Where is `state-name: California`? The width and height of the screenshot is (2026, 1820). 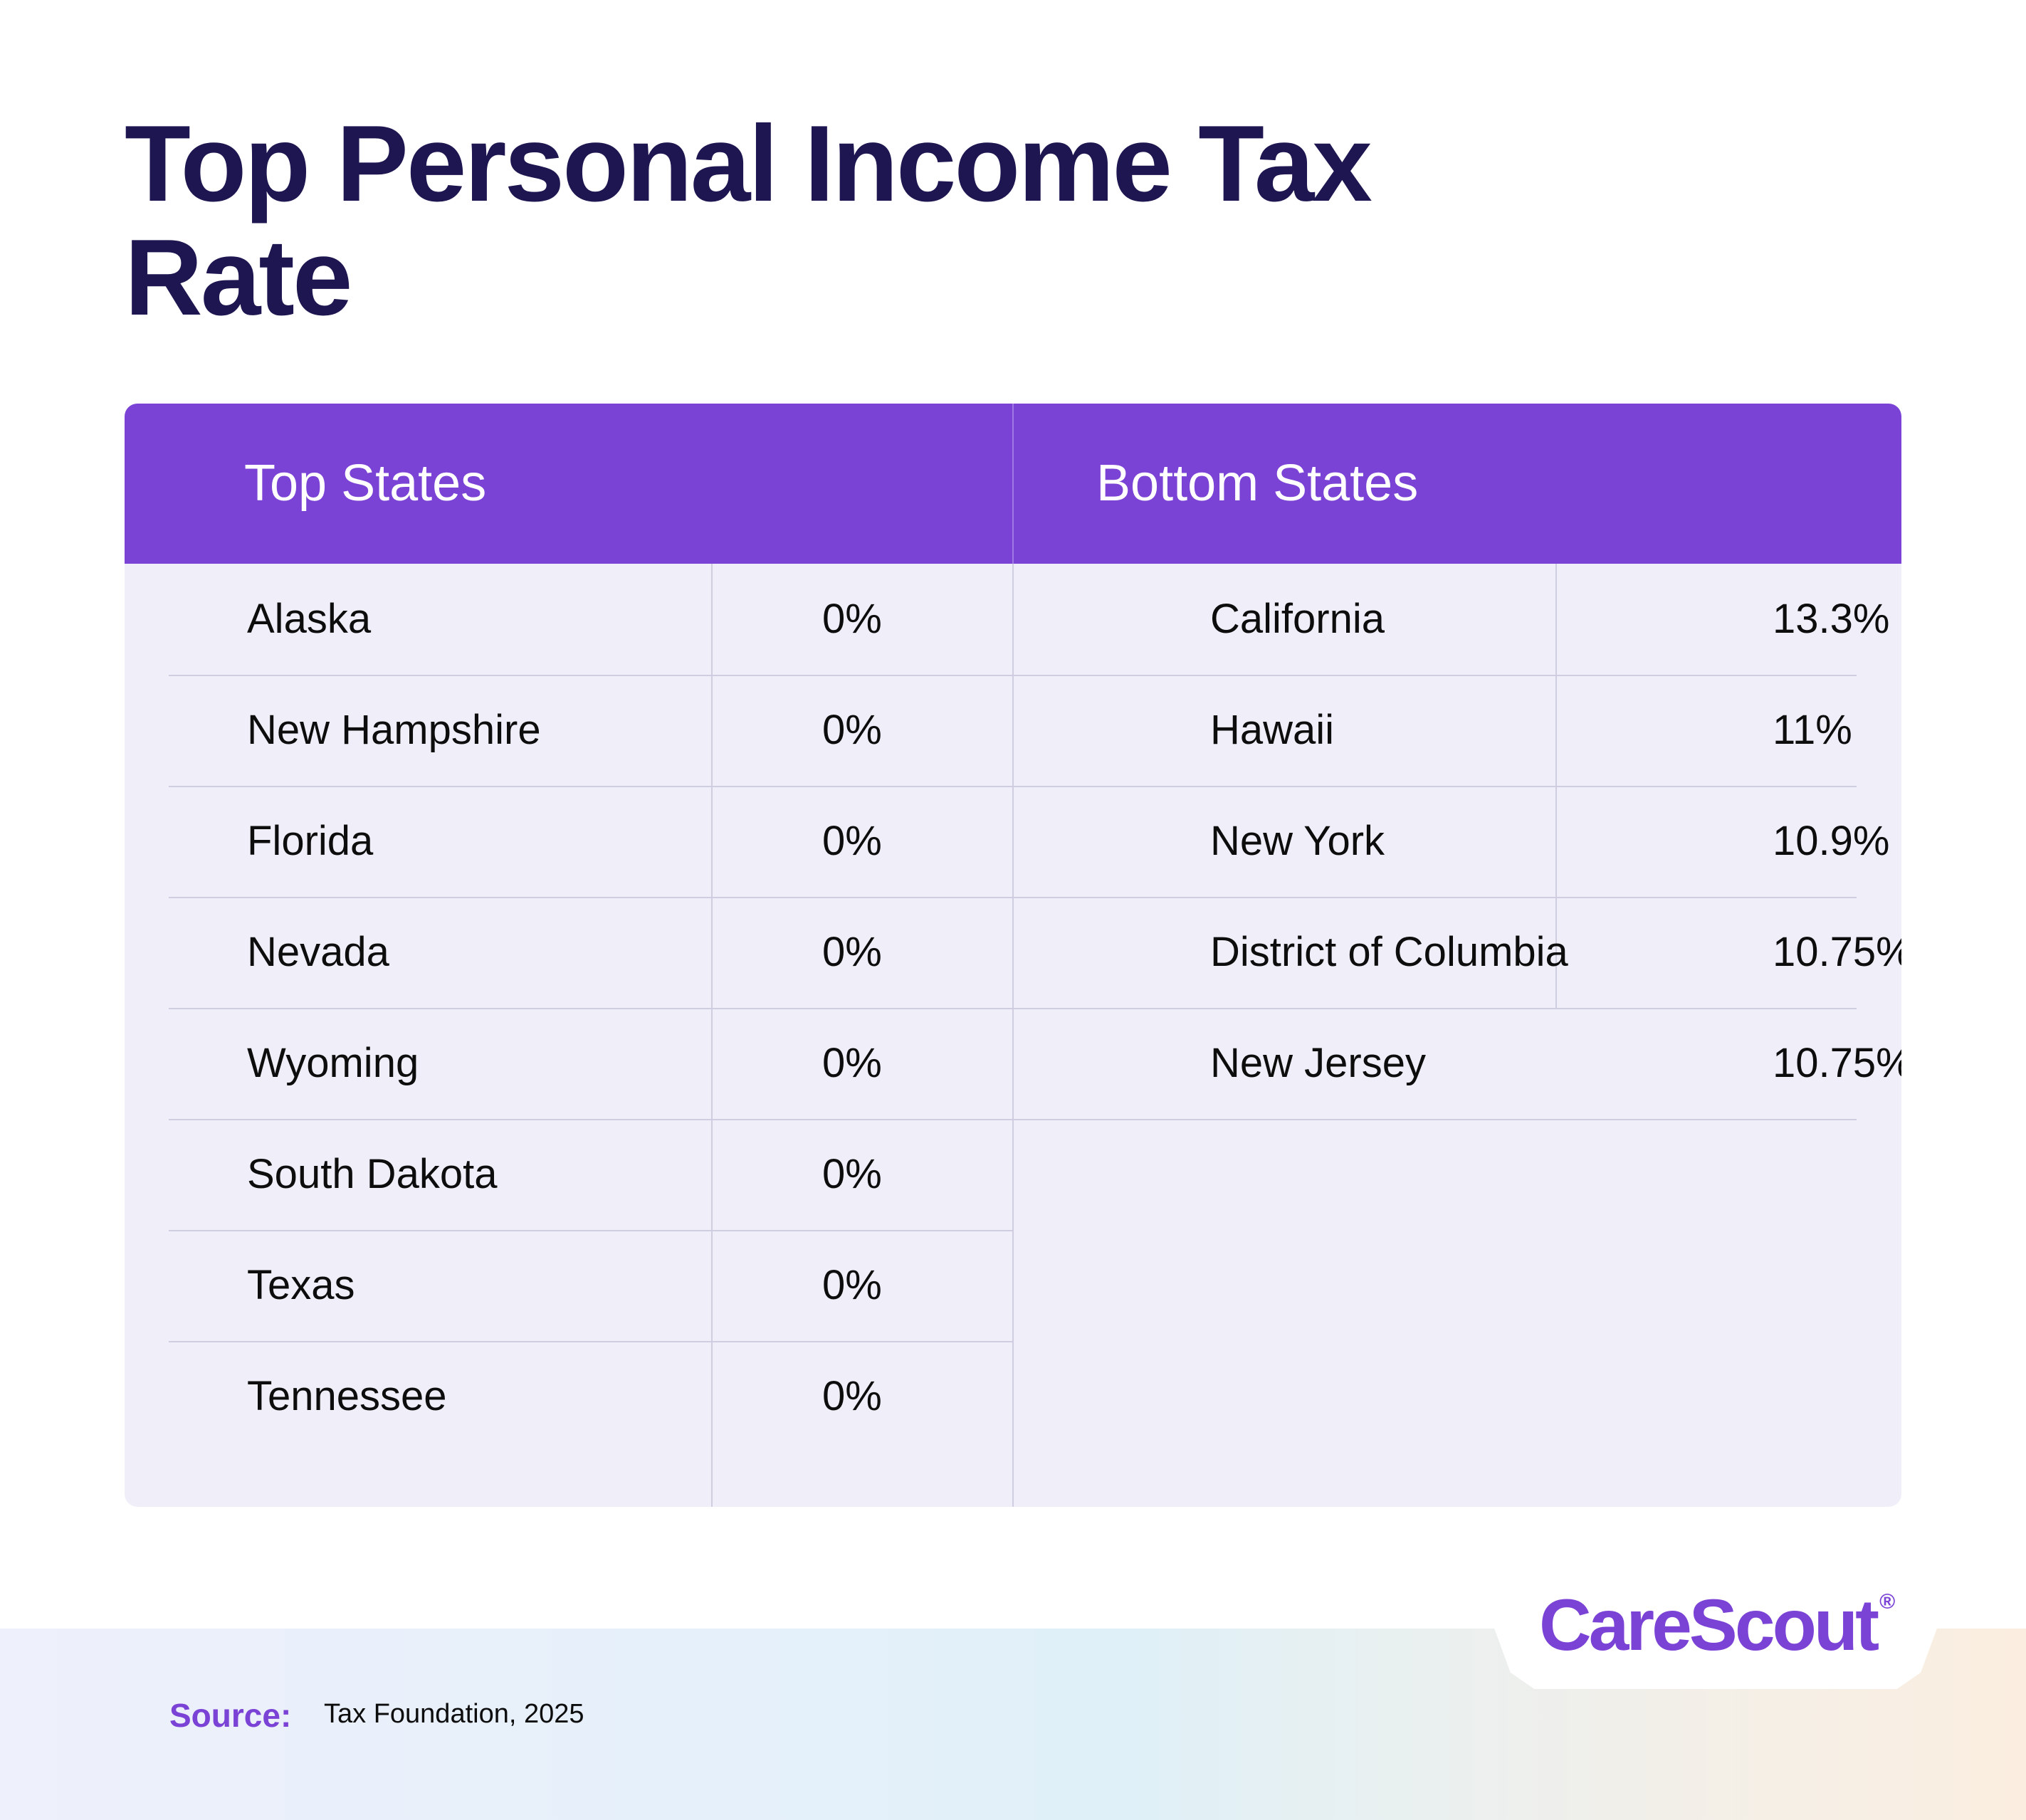
state-name: California is located at coordinates (1297, 619).